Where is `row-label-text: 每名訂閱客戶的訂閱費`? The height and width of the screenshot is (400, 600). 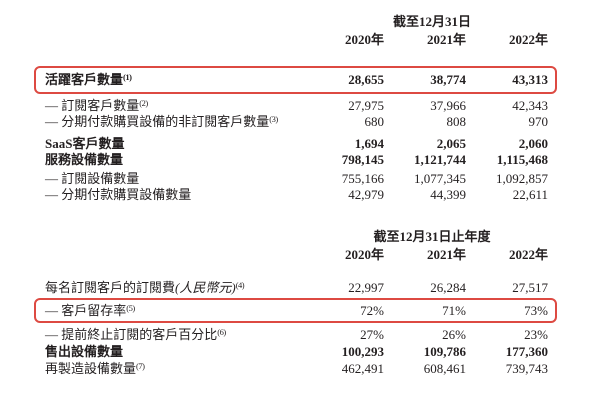
row-label-text: 每名訂閱客戶的訂閱費 is located at coordinates (110, 287).